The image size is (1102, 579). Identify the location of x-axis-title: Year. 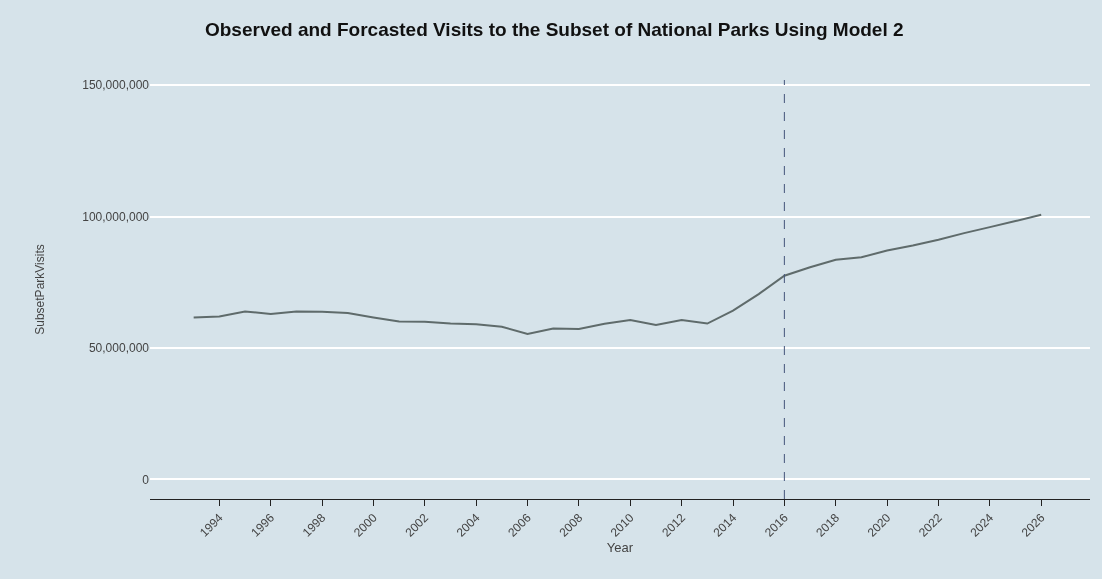
(620, 547).